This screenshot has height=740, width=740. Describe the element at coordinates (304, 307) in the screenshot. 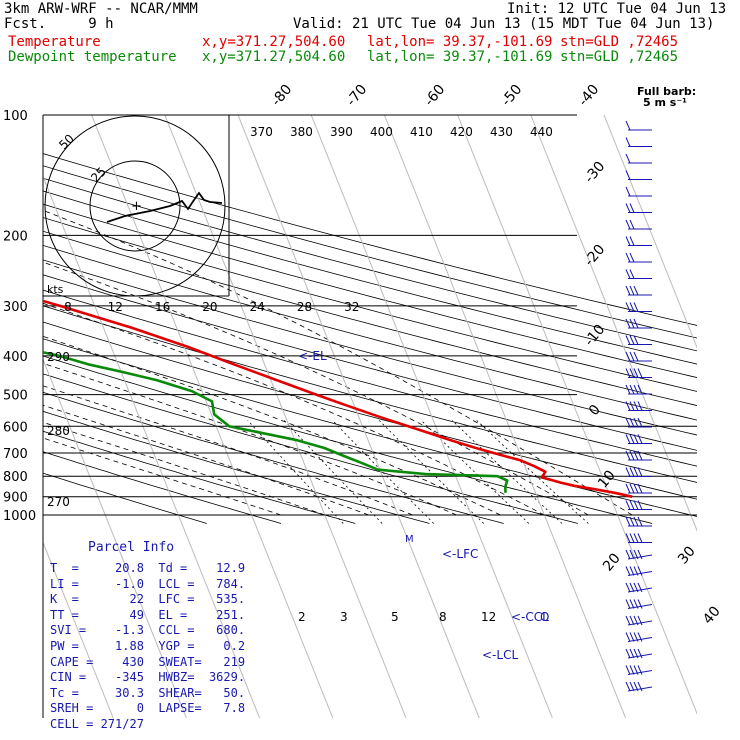

I see `speed-tick-28: 28` at that location.